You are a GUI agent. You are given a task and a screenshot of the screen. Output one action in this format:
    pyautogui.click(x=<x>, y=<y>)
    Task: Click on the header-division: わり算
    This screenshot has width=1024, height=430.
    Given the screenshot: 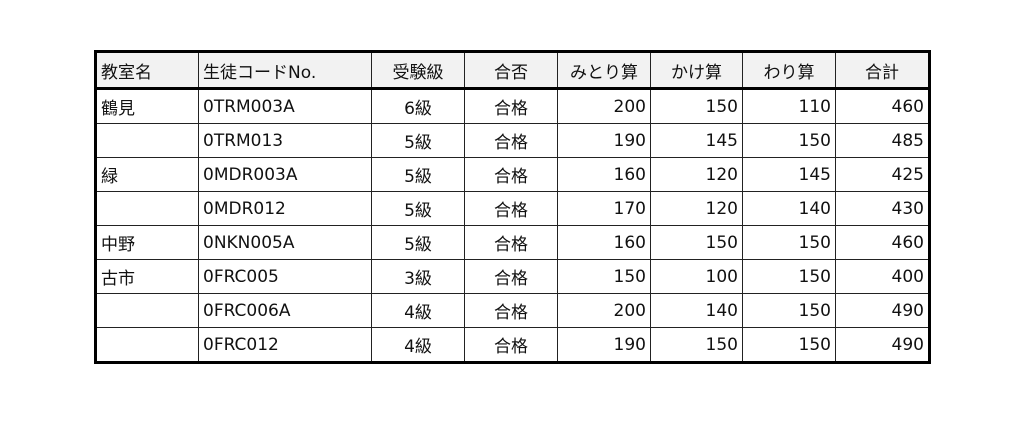 What is the action you would take?
    pyautogui.click(x=789, y=70)
    